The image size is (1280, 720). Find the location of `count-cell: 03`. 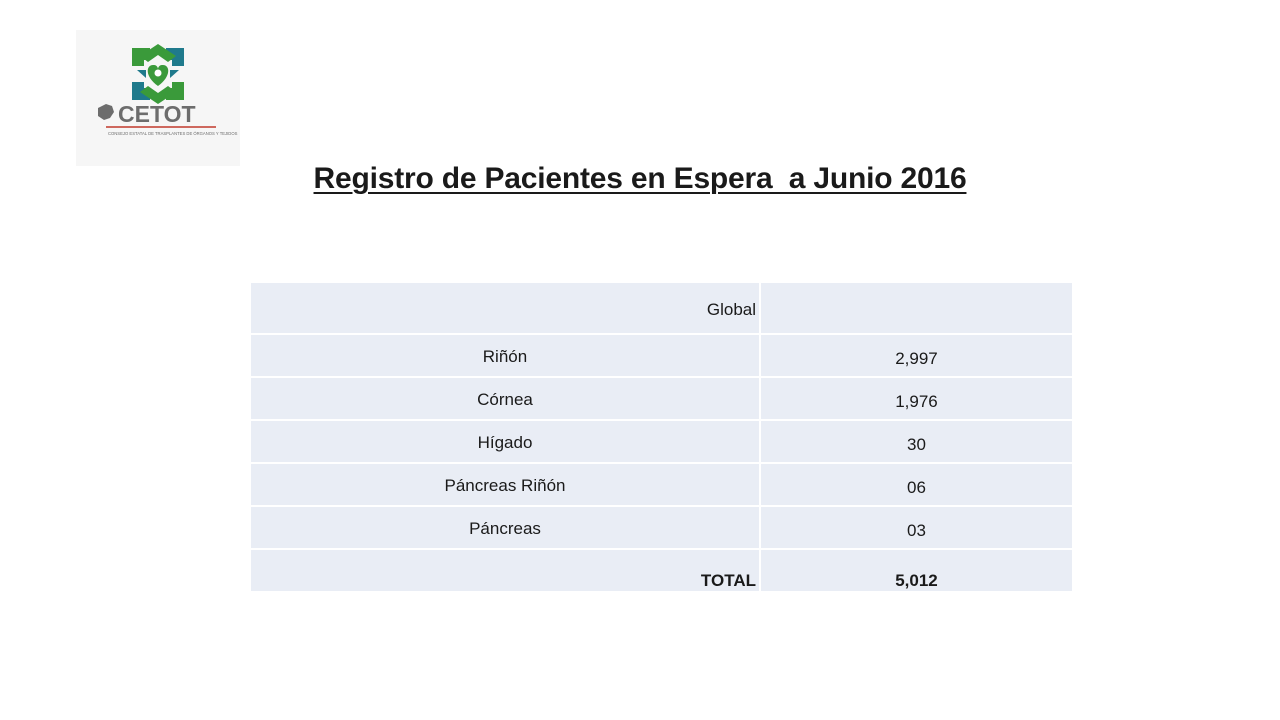

count-cell: 03 is located at coordinates (916, 527).